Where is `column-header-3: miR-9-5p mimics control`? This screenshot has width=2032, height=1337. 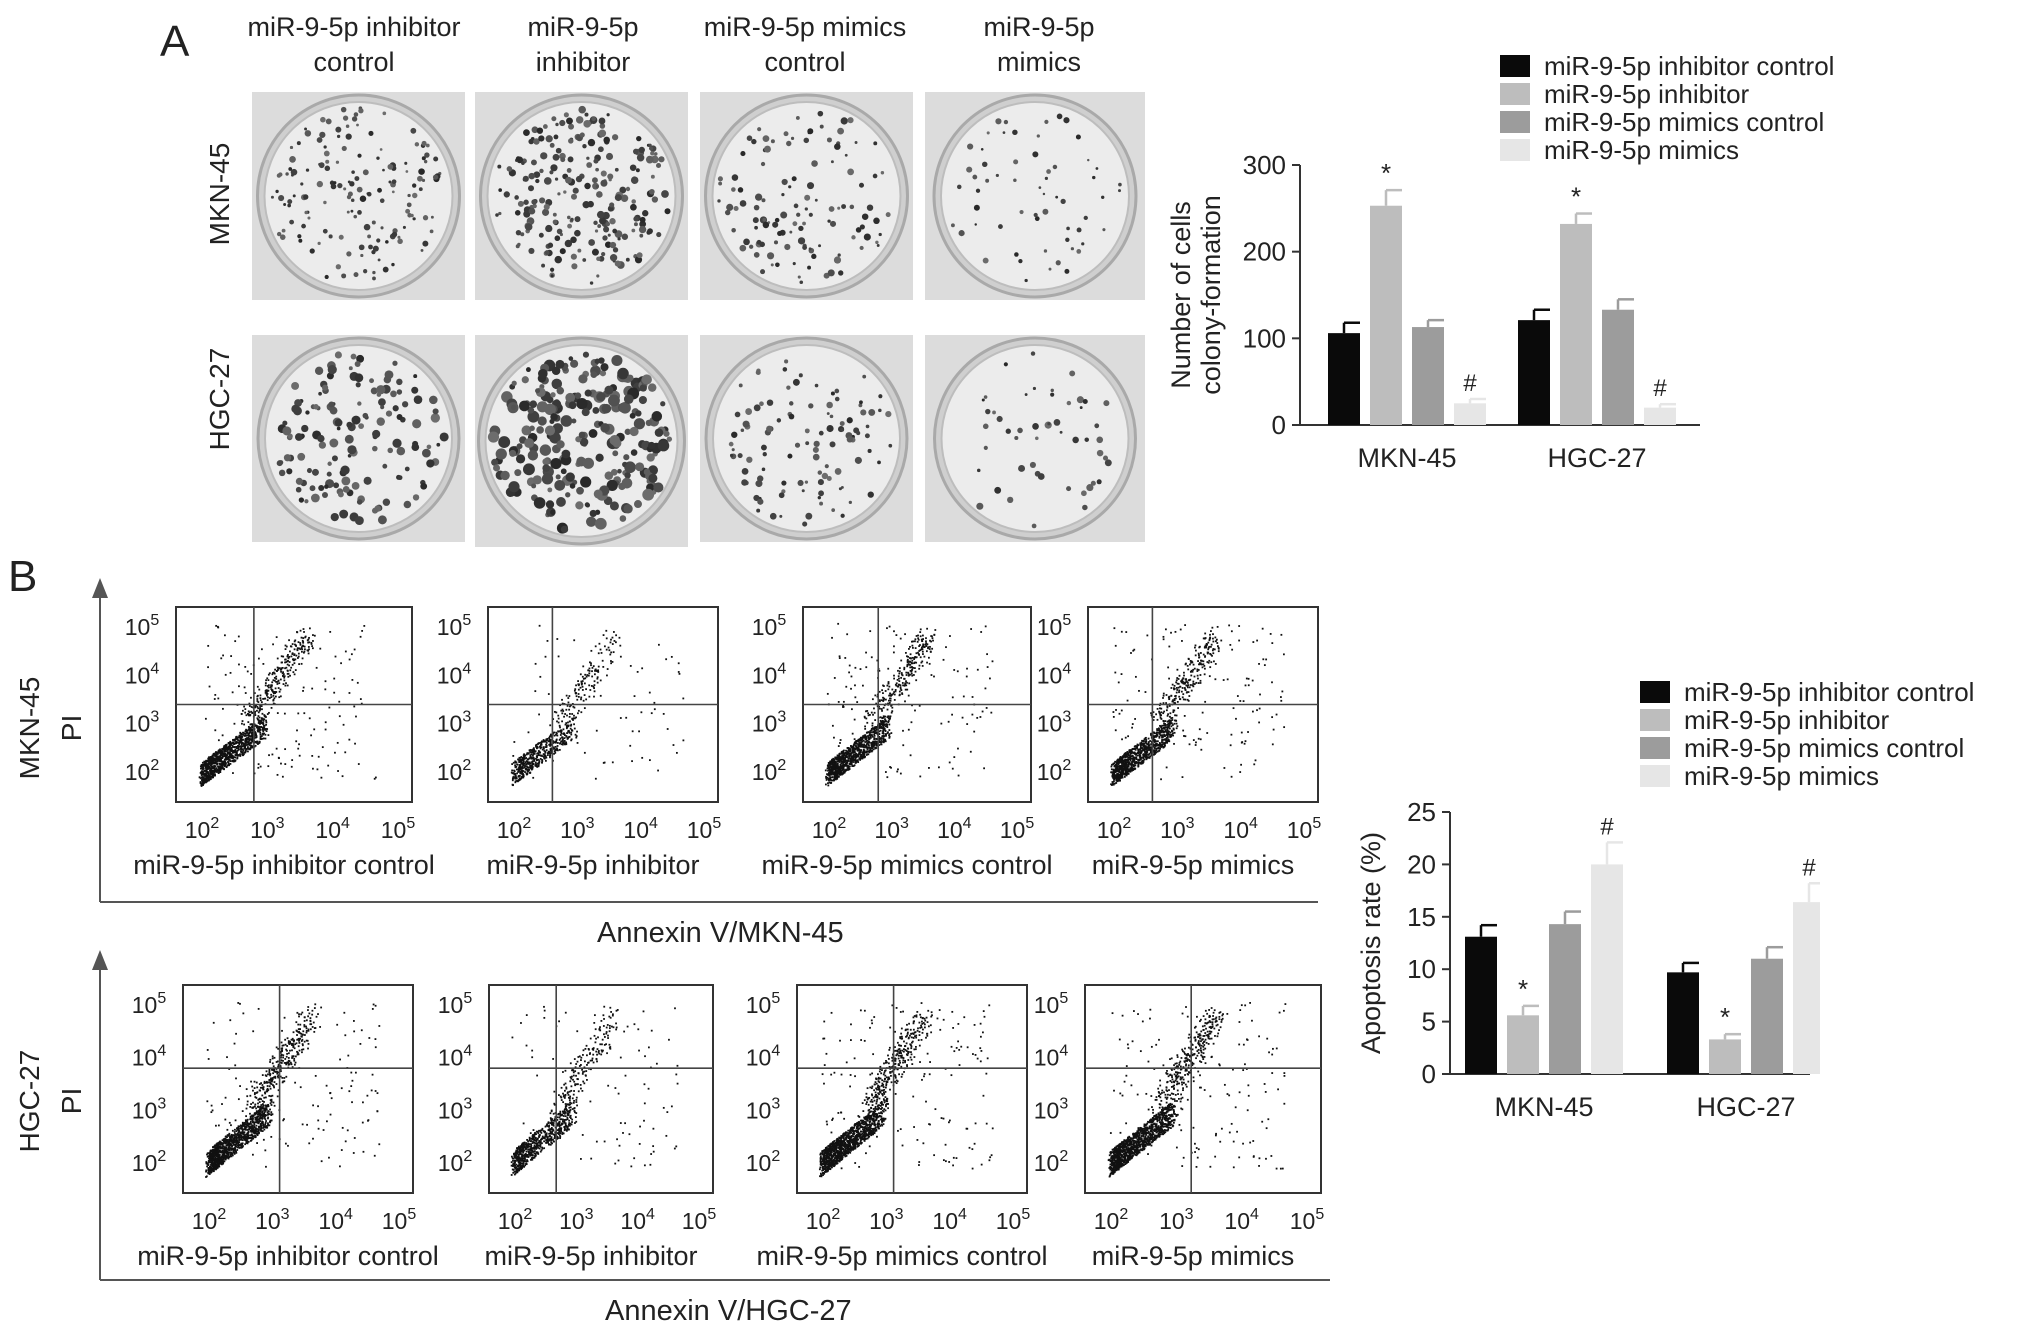 column-header-3: miR-9-5p mimics control is located at coordinates (805, 45).